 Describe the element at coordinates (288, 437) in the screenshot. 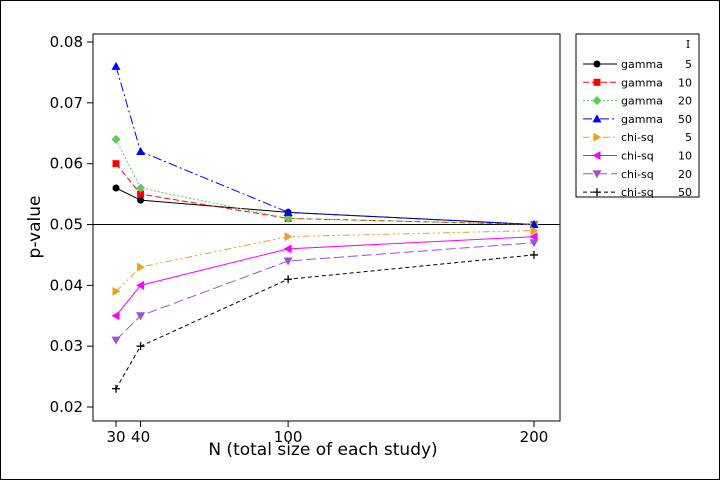

I see `x-tick-label: 100` at that location.